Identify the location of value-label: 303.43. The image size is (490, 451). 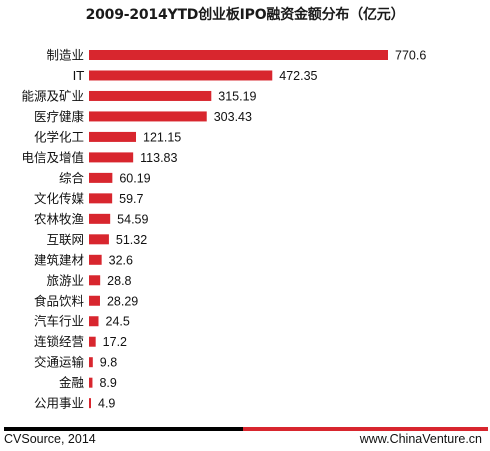
(233, 117).